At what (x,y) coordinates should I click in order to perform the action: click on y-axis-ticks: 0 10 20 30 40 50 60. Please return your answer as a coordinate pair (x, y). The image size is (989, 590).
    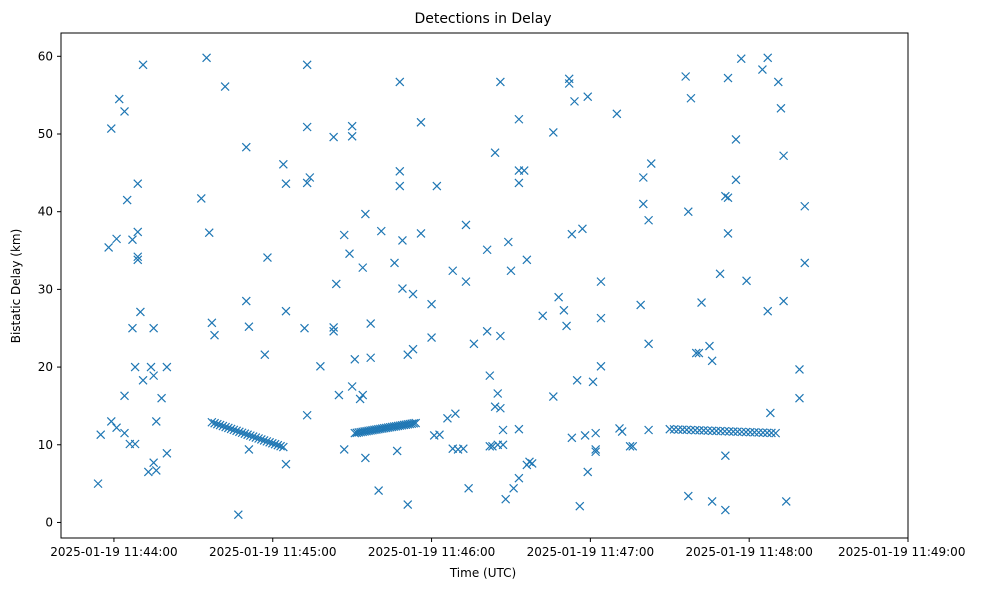
    Looking at the image, I should click on (49, 289).